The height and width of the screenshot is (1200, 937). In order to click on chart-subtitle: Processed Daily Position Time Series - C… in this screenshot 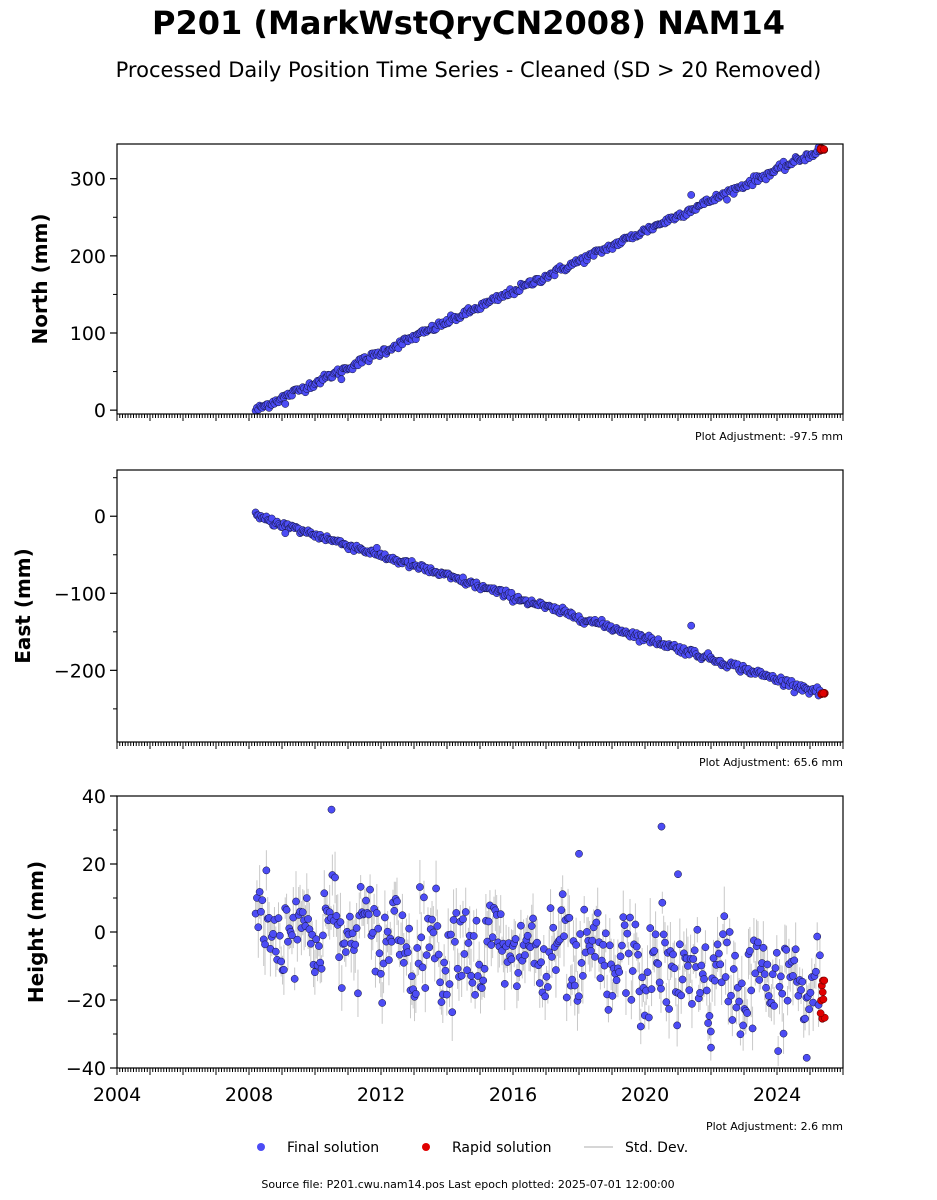, I will do `click(468, 70)`.